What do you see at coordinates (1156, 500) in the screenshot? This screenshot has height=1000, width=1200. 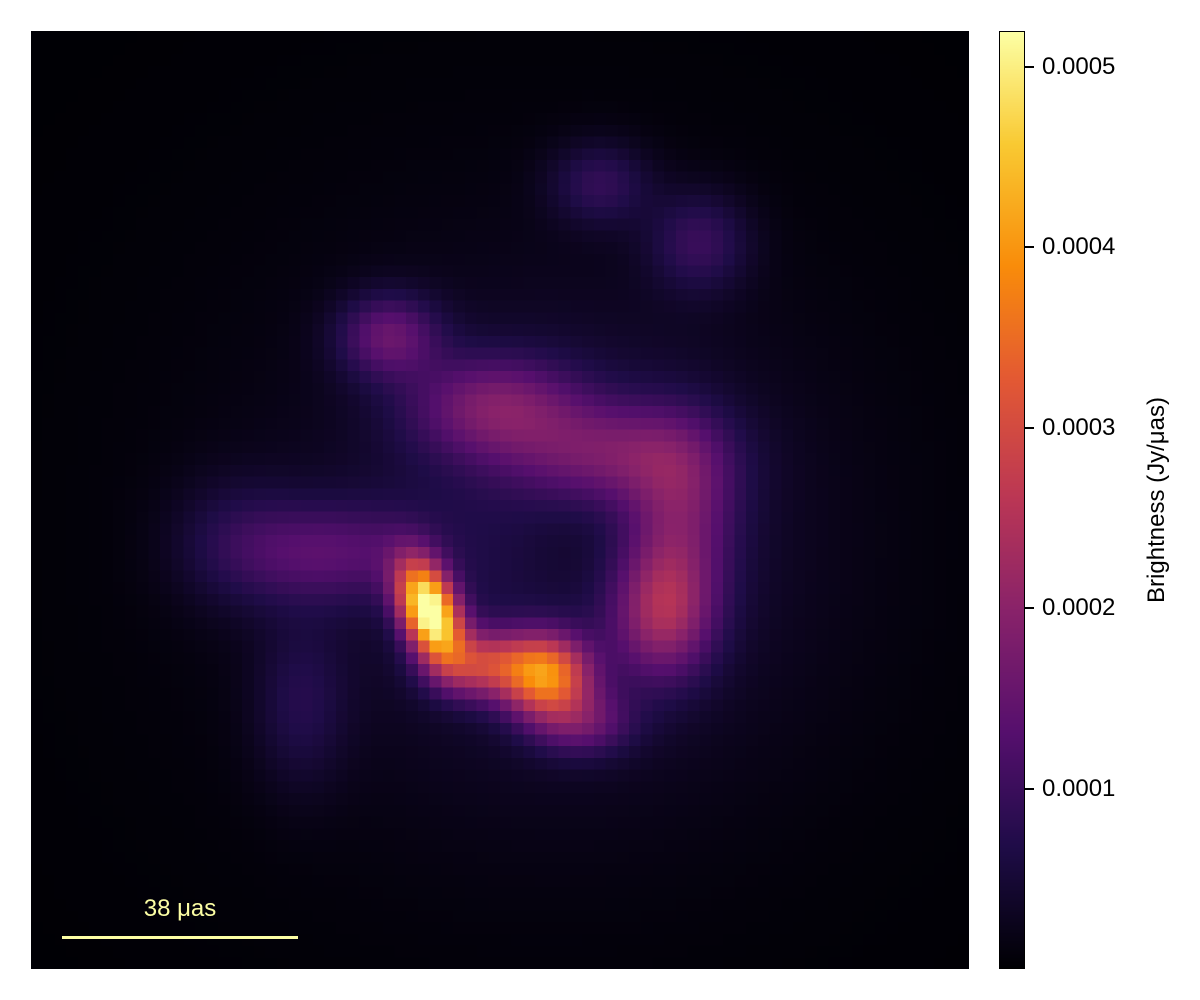 I see `colorbar-title: Brightness (Jy/μas)` at bounding box center [1156, 500].